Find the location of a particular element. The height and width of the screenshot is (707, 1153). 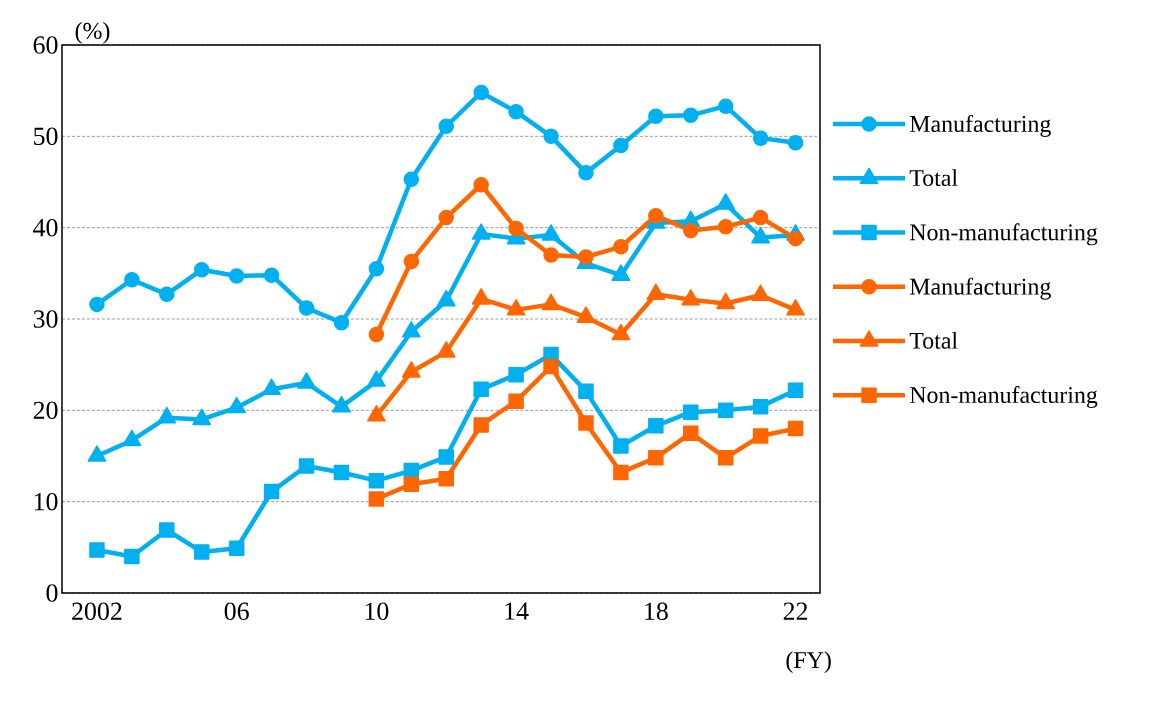

y-tick-label: 30 is located at coordinates (45, 319).